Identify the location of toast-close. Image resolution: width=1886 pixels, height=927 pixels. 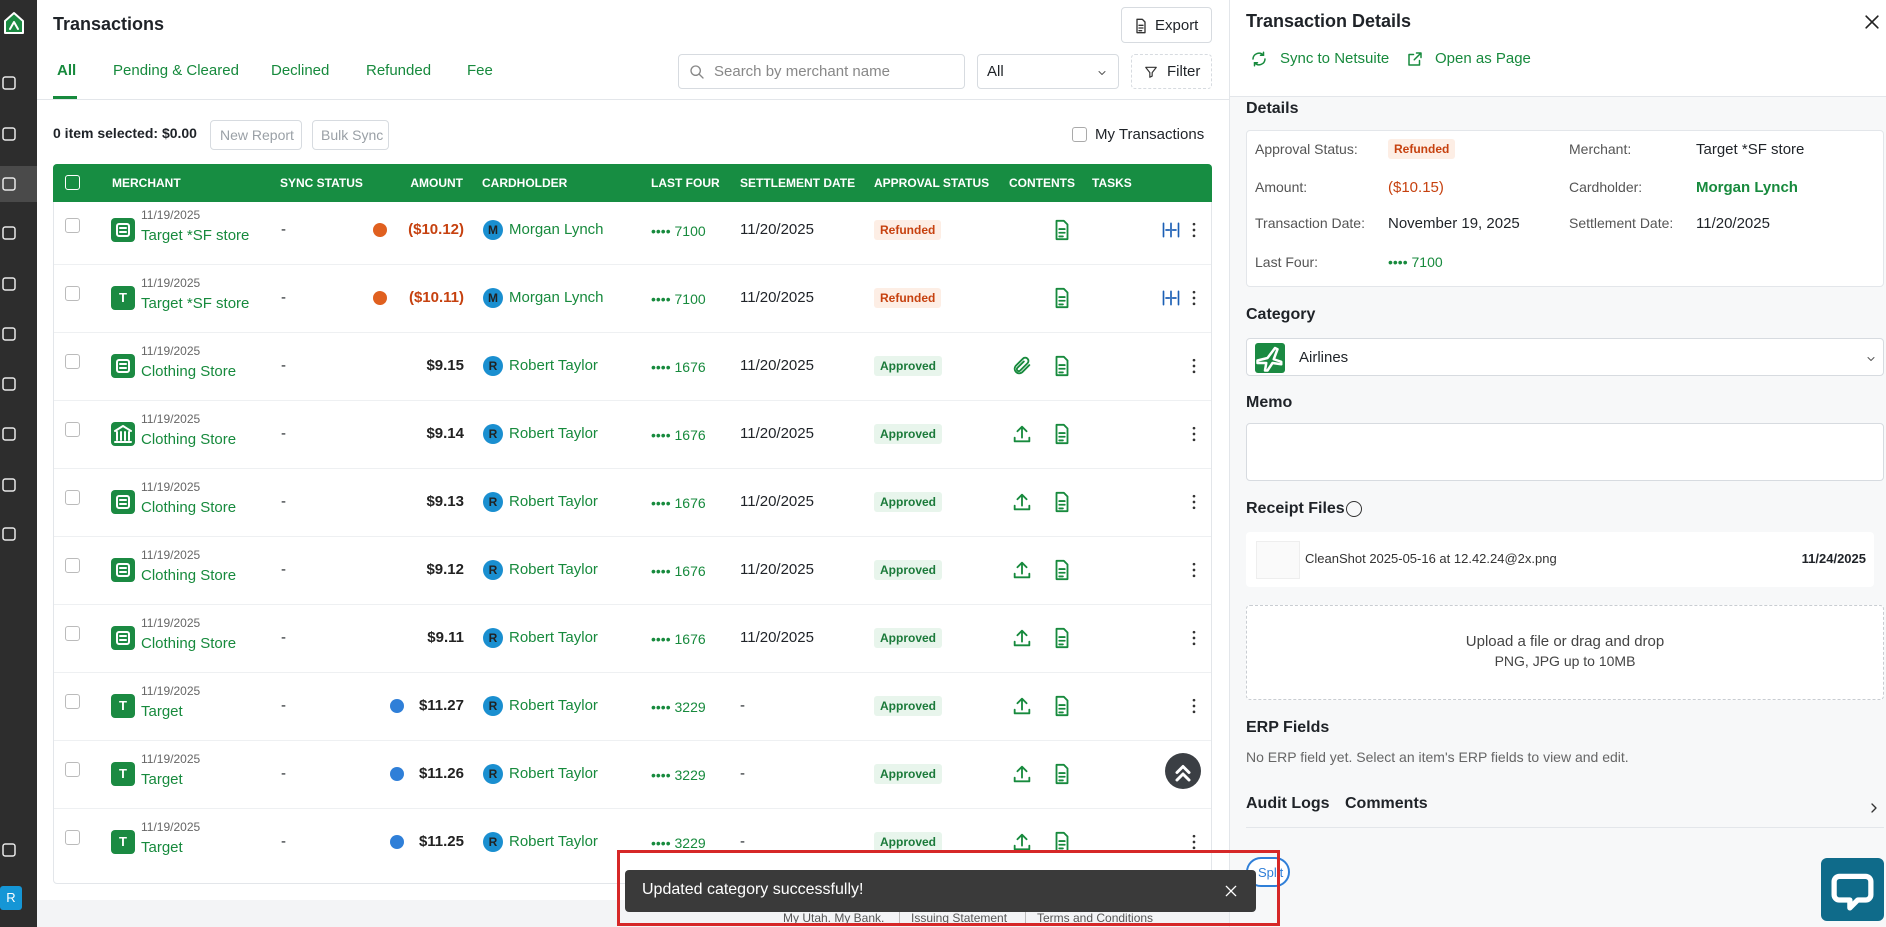
(1231, 891).